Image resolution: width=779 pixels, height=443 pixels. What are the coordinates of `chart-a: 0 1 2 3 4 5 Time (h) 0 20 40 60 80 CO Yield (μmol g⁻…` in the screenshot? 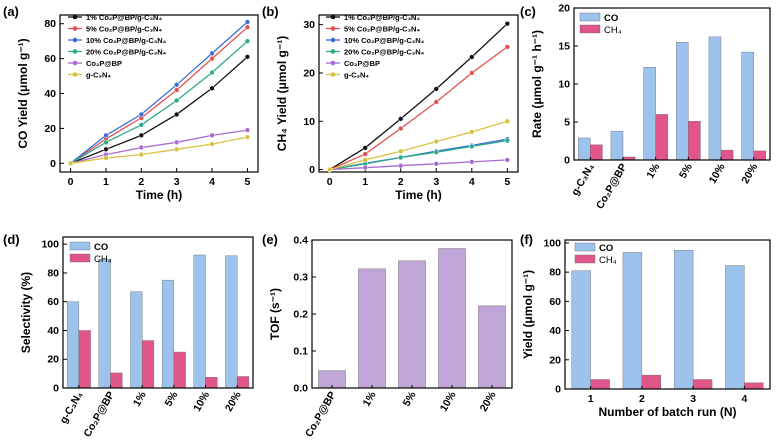 It's located at (131, 103).